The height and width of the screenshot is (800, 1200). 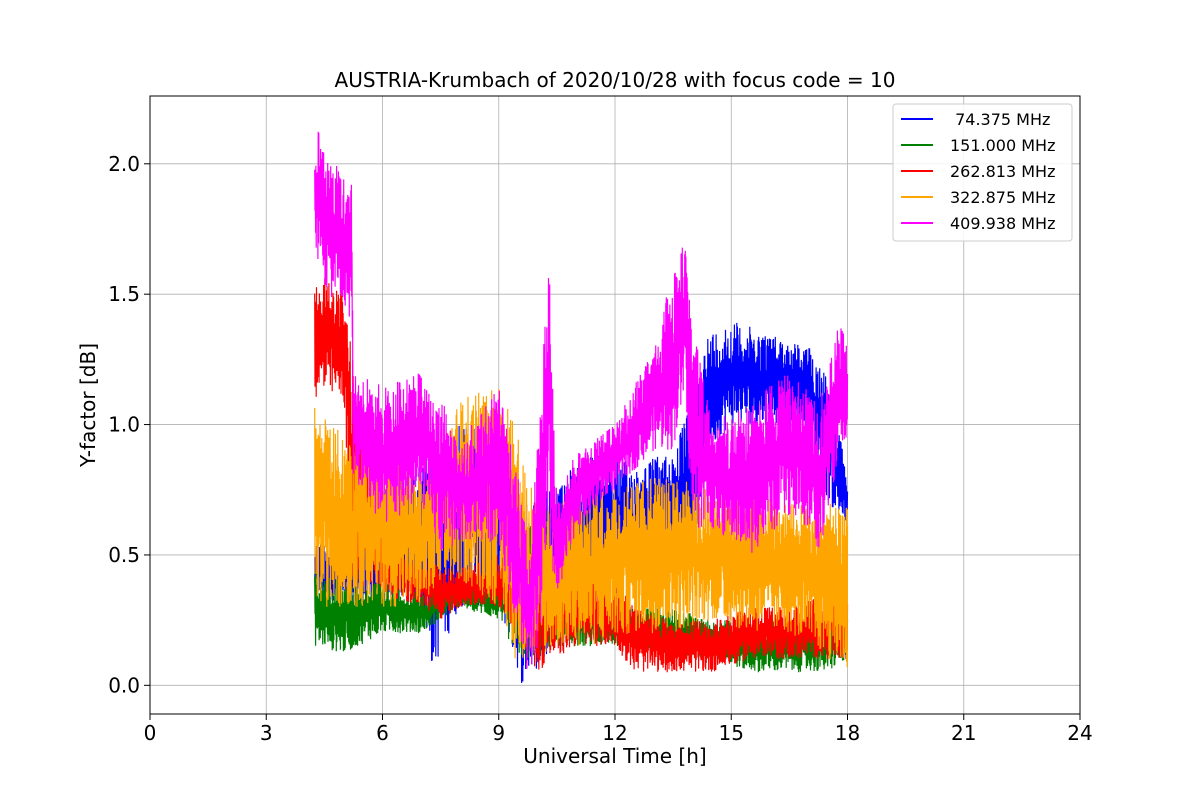 What do you see at coordinates (124, 425) in the screenshot?
I see `y-tick-label: 1.0` at bounding box center [124, 425].